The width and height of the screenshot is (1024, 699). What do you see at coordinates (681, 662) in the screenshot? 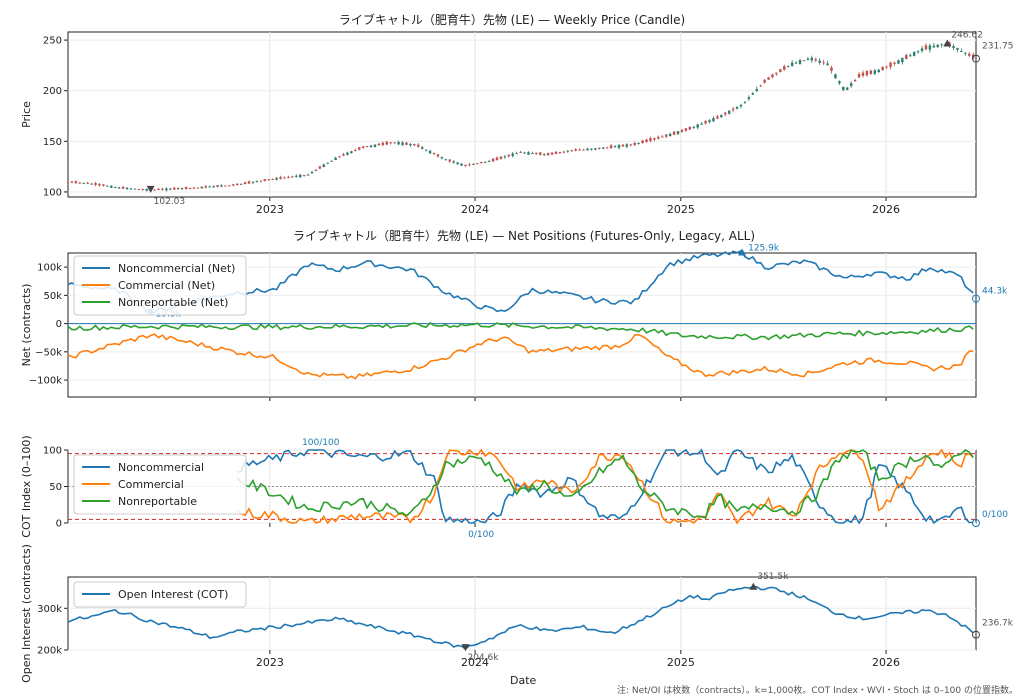
I see `tick-label-x: 2025` at bounding box center [681, 662].